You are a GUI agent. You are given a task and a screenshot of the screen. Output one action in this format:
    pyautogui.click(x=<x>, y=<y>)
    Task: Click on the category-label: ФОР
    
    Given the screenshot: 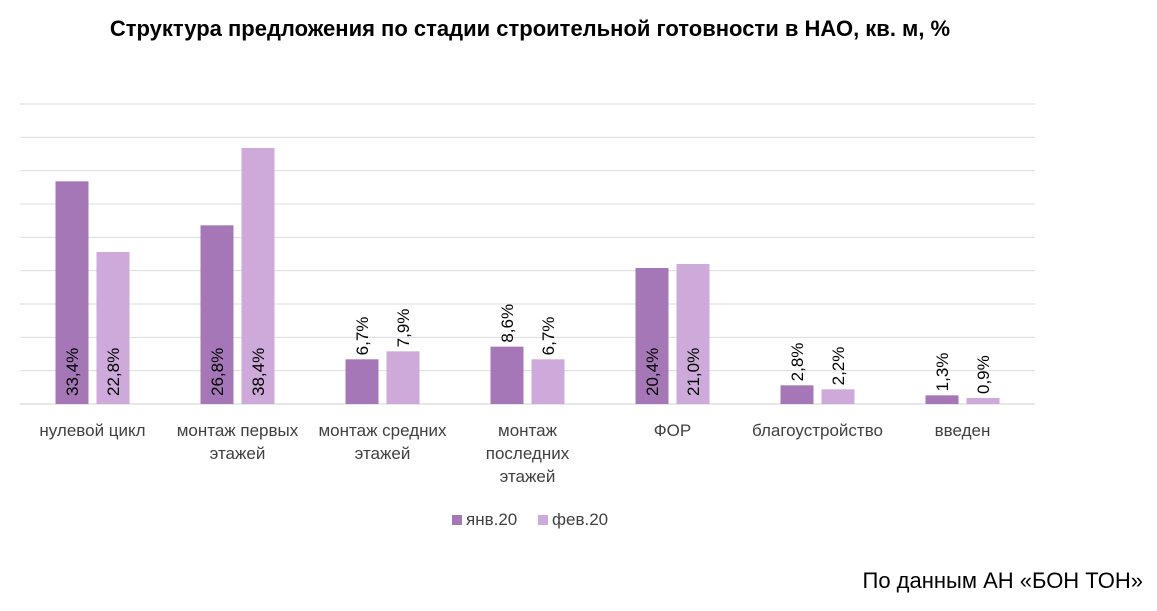 What is the action you would take?
    pyautogui.click(x=673, y=430)
    